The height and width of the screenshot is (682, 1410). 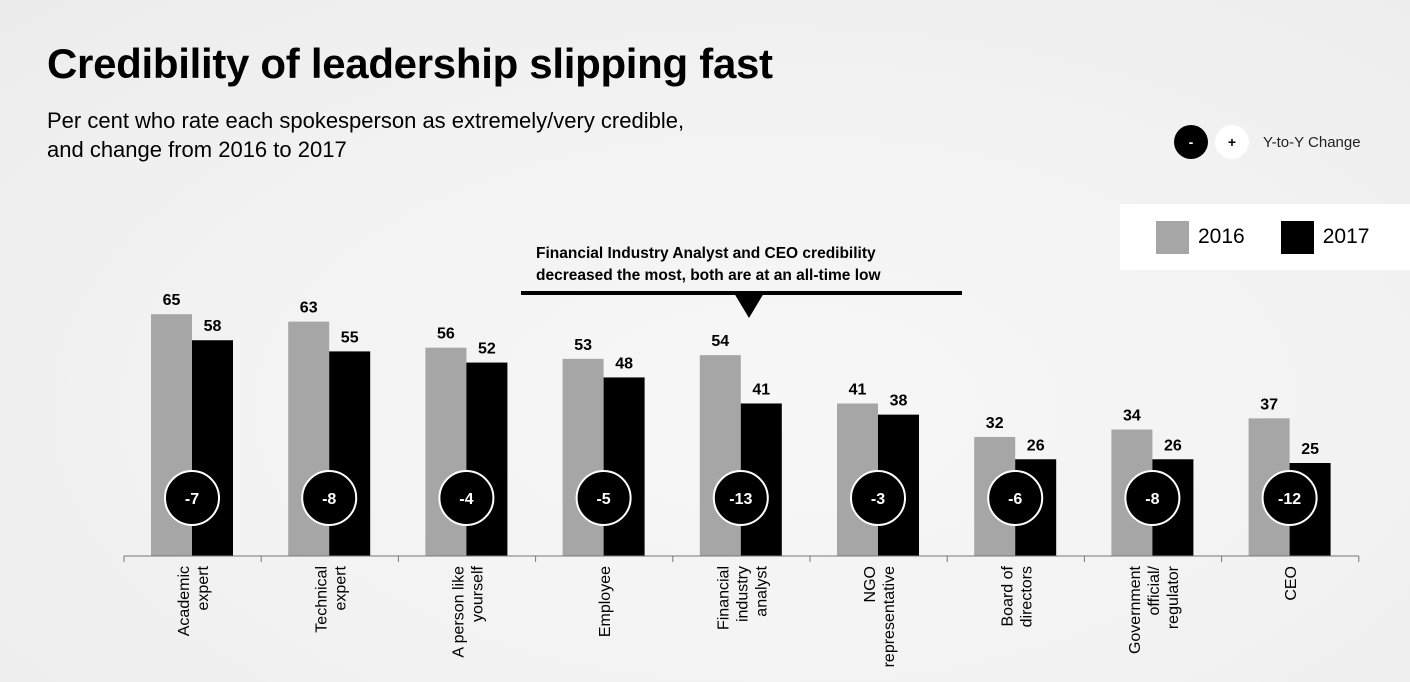 What do you see at coordinates (469, 611) in the screenshot?
I see `category-label: A person like yourself` at bounding box center [469, 611].